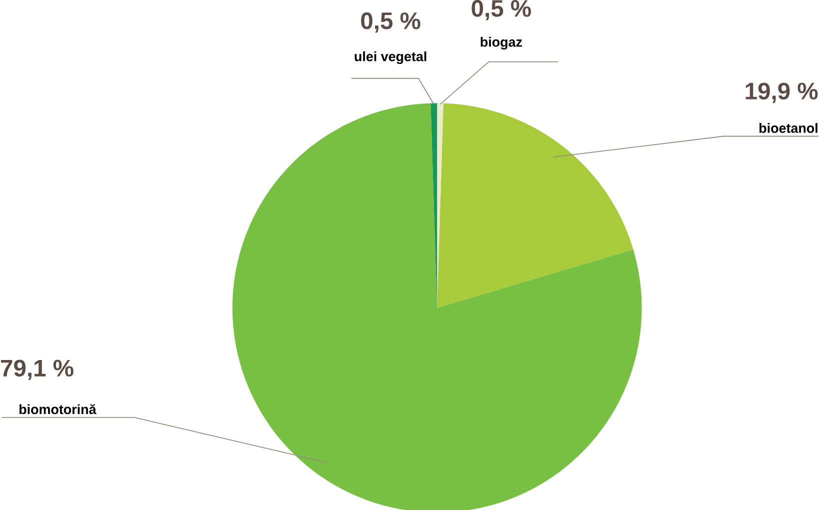 The height and width of the screenshot is (510, 819). Describe the element at coordinates (58, 409) in the screenshot. I see `slice-label: biomotorină` at that location.